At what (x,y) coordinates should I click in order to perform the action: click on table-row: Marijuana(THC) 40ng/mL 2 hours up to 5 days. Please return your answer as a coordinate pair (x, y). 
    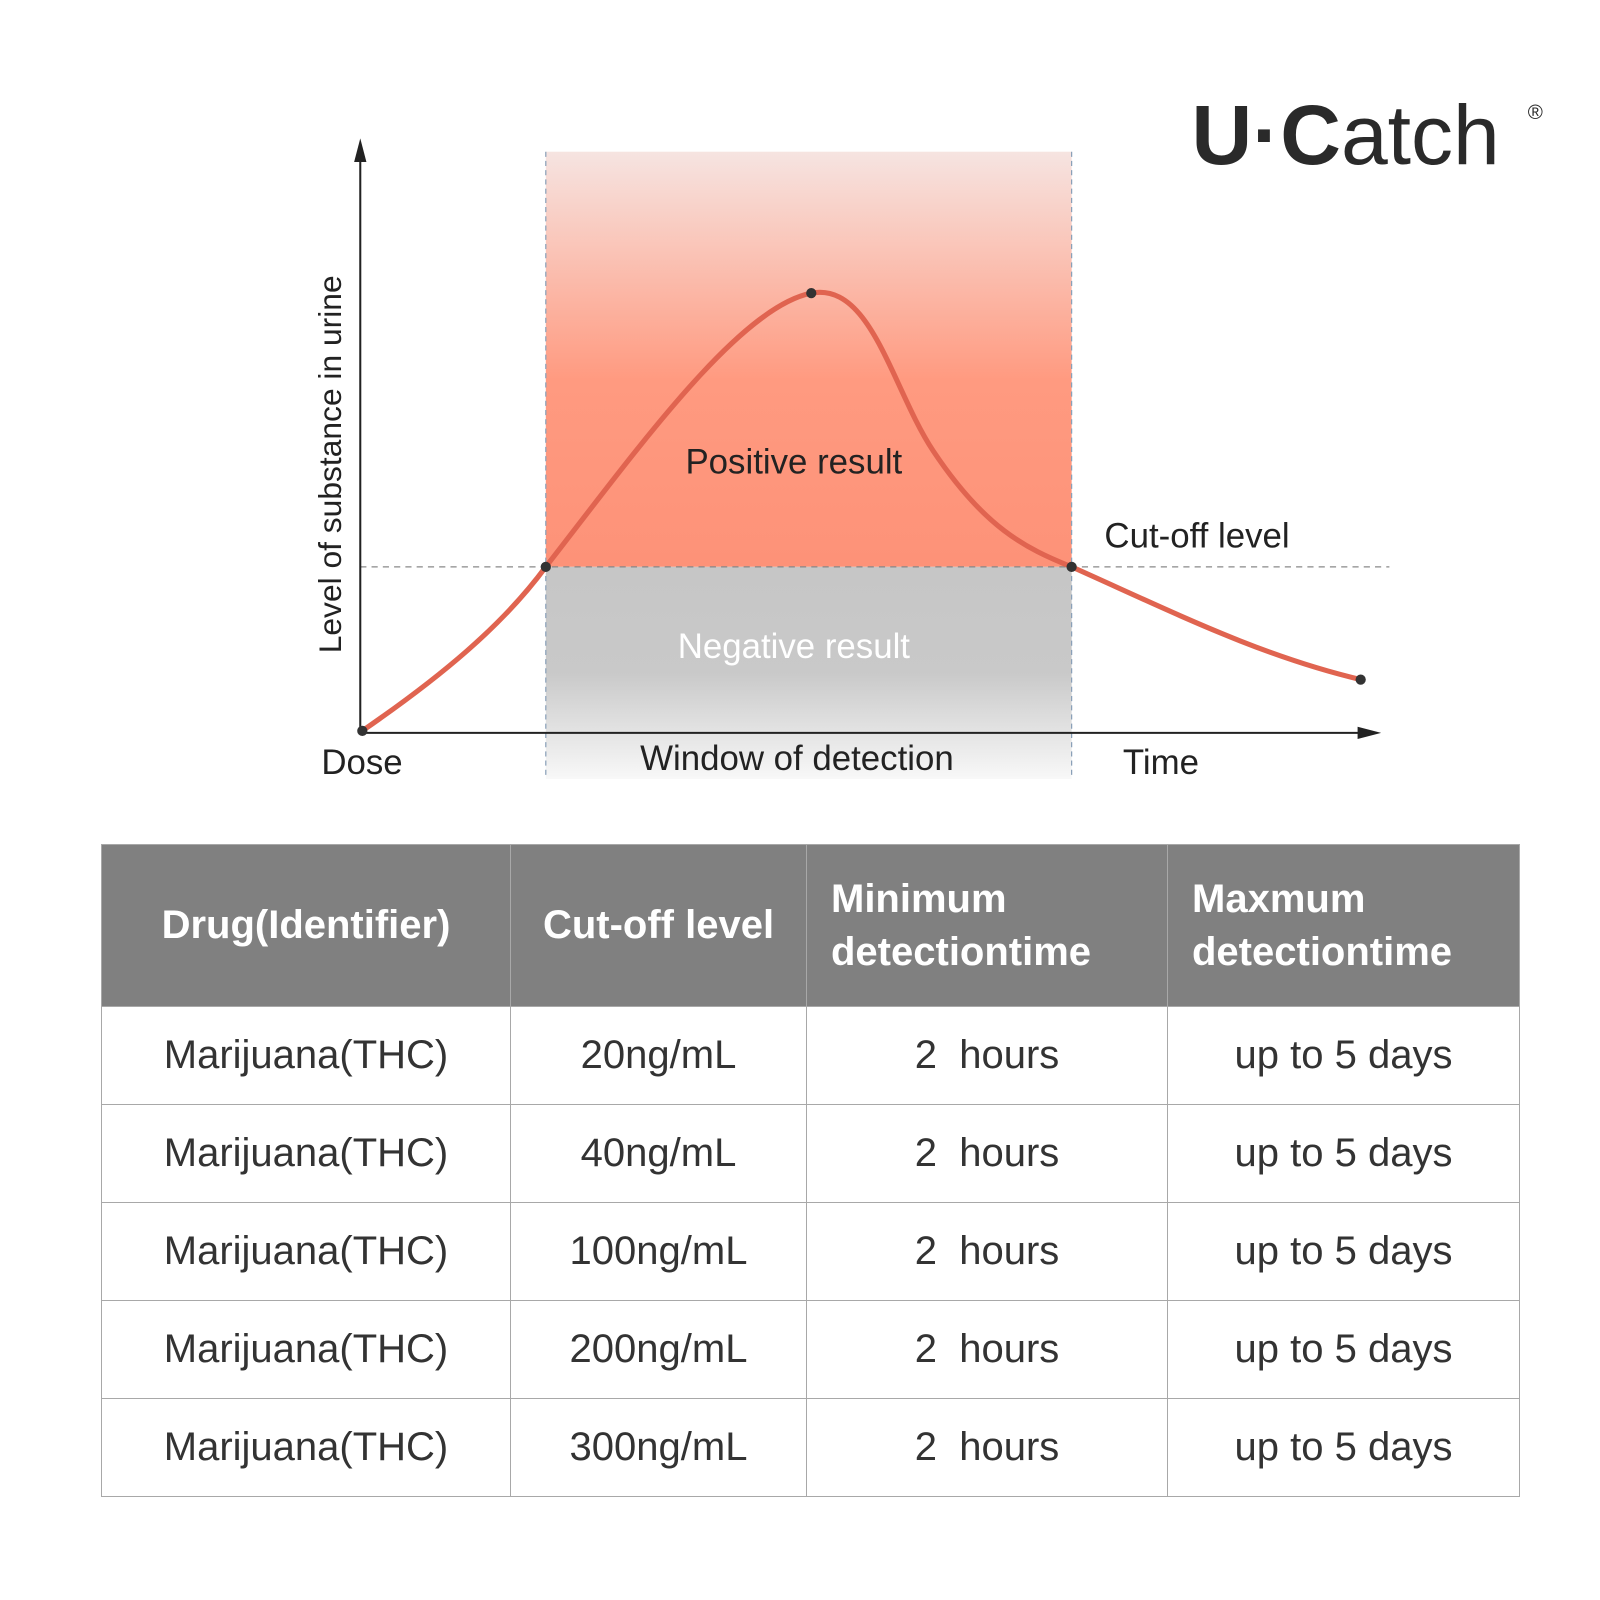
    Looking at the image, I should click on (810, 1153).